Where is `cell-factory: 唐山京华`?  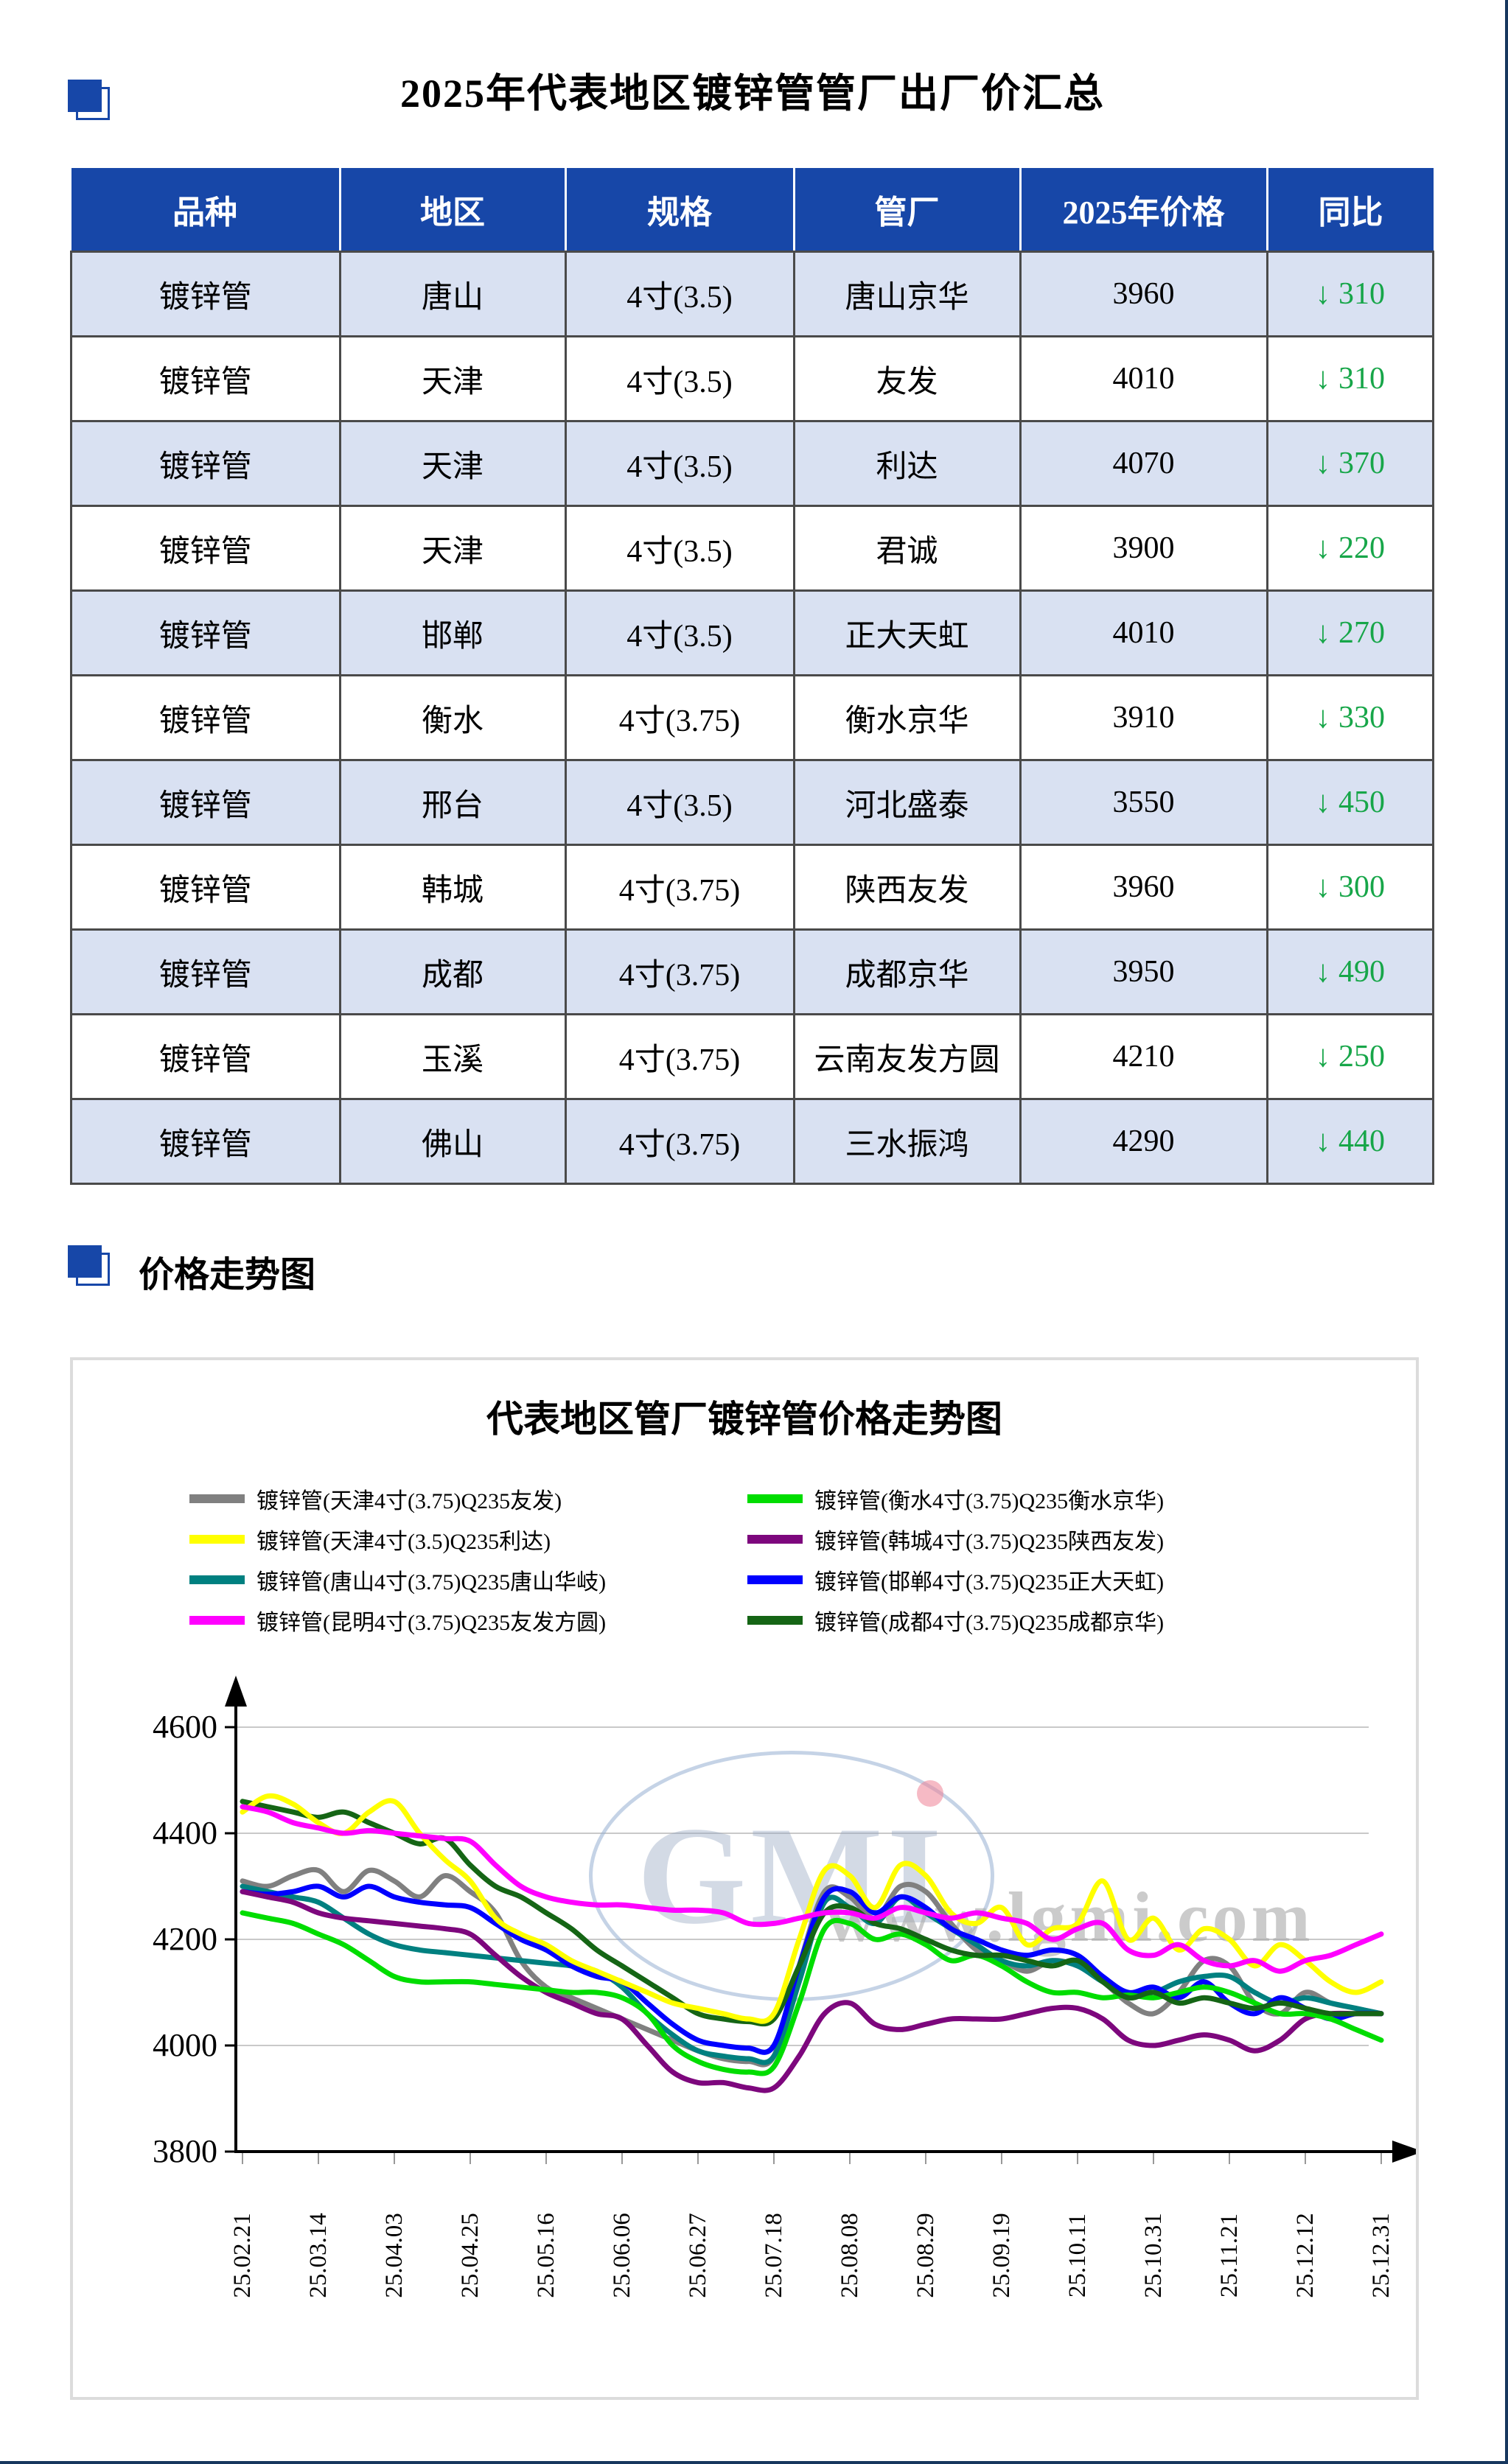
cell-factory: 唐山京华 is located at coordinates (907, 294).